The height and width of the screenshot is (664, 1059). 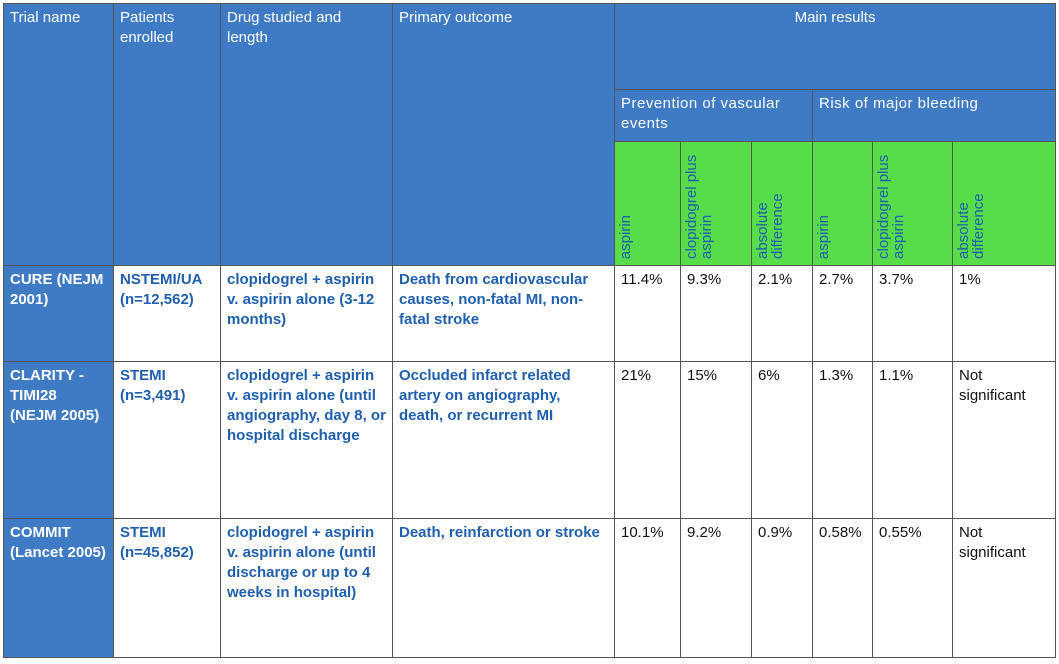 What do you see at coordinates (770, 226) in the screenshot?
I see `col-prev-abs-diff-label: absolute difference` at bounding box center [770, 226].